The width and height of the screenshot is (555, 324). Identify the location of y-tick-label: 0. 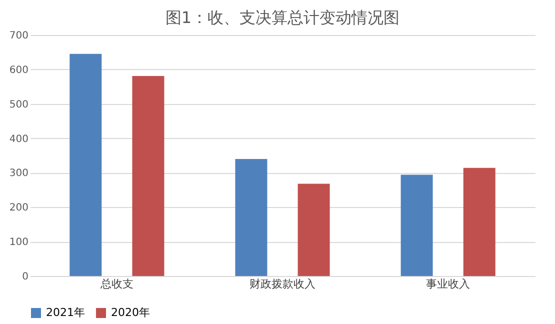
(25, 277).